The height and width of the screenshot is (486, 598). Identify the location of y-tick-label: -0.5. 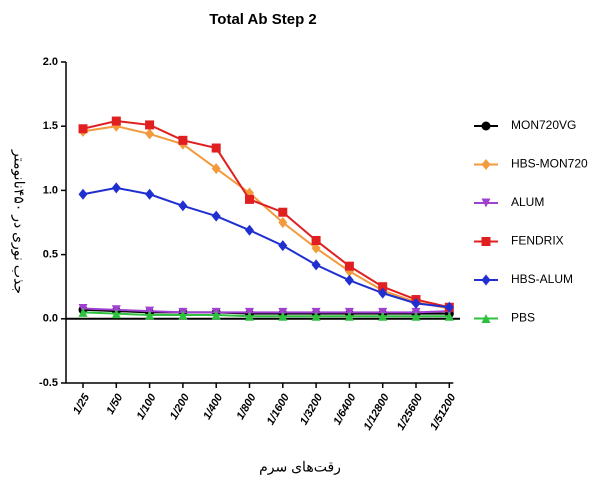
(48, 383).